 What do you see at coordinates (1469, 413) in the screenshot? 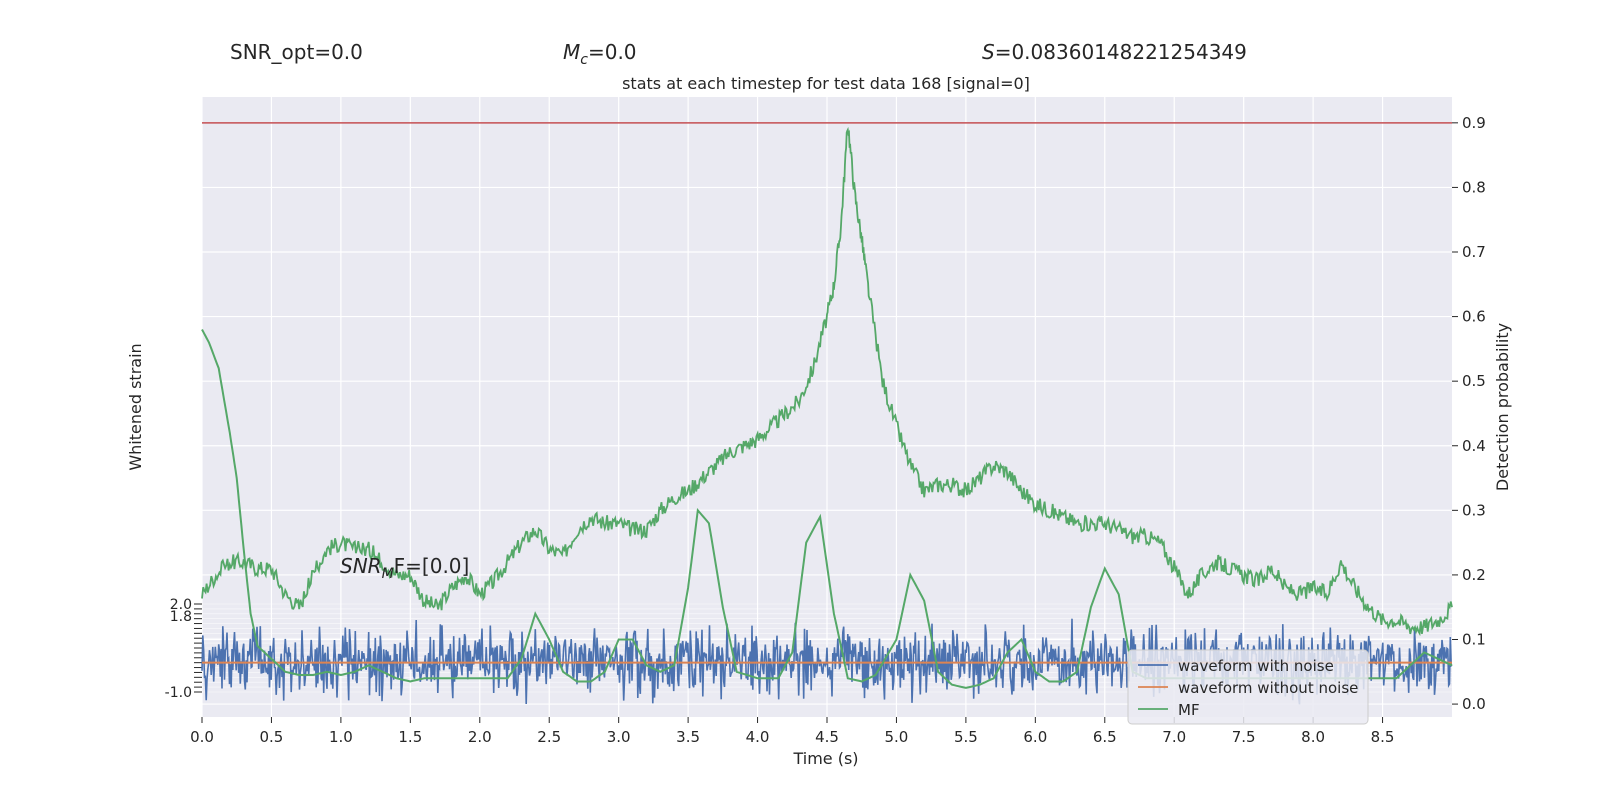
I see `right-axis-ticks: 0.0 0.1 0.2 0.3 0.4 0.5 0.6 0.7 0.8 0.9` at bounding box center [1469, 413].